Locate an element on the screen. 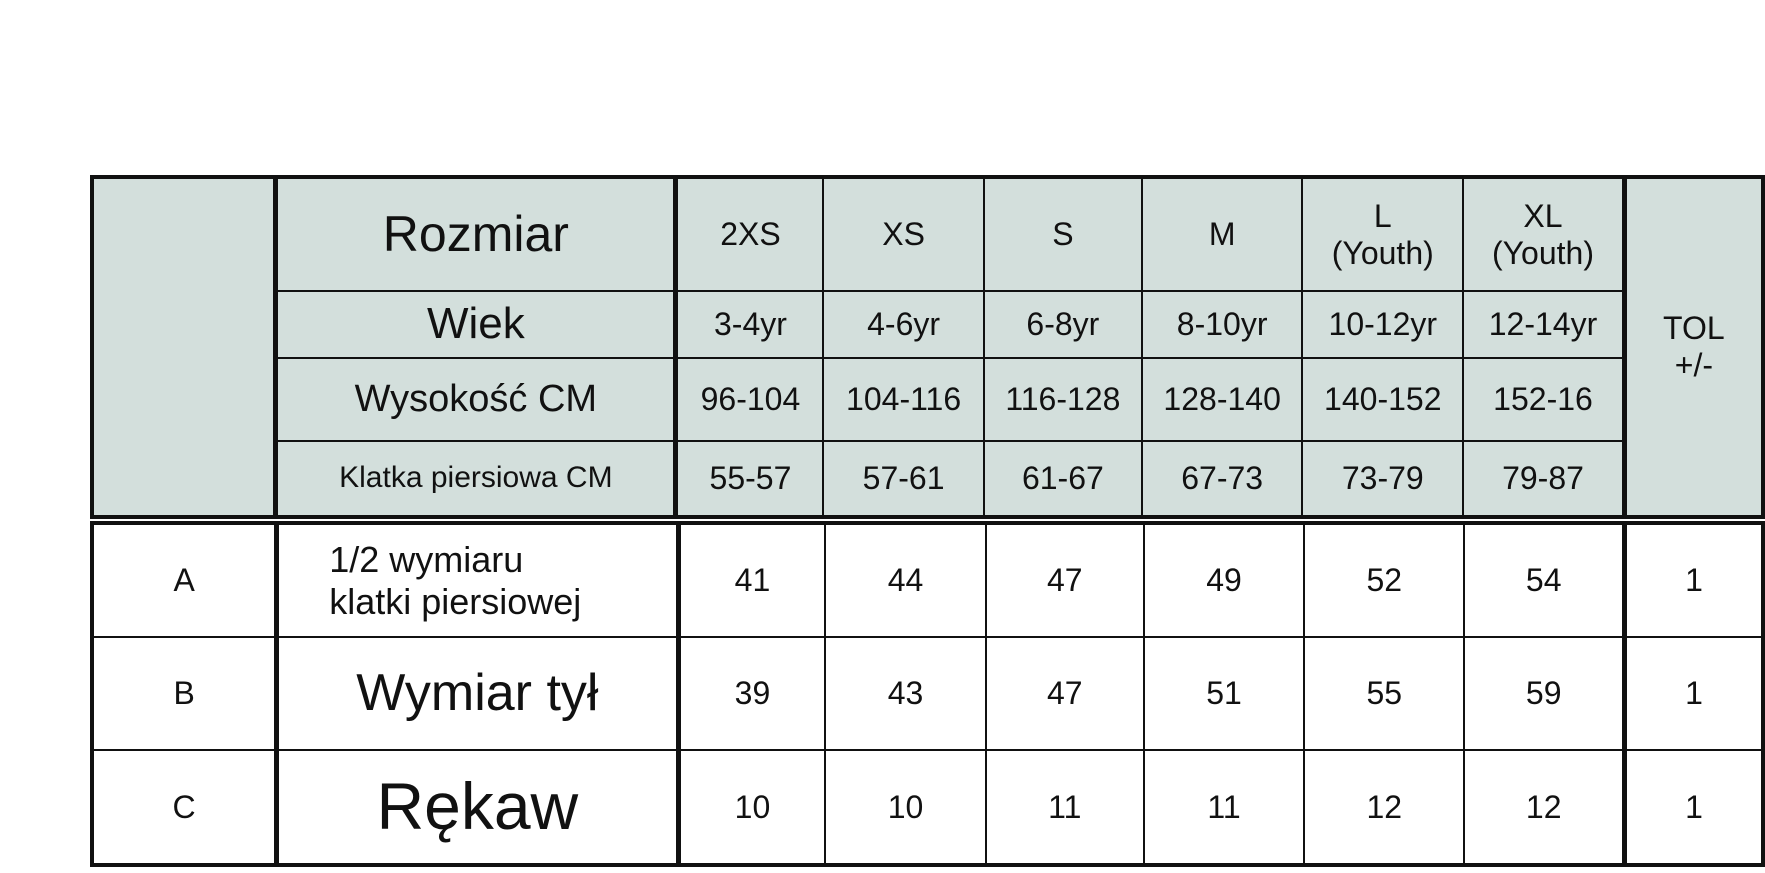 The height and width of the screenshot is (873, 1765). table-row: B Wymiar tył 39 43 47 51 55 59 1 is located at coordinates (928, 693).